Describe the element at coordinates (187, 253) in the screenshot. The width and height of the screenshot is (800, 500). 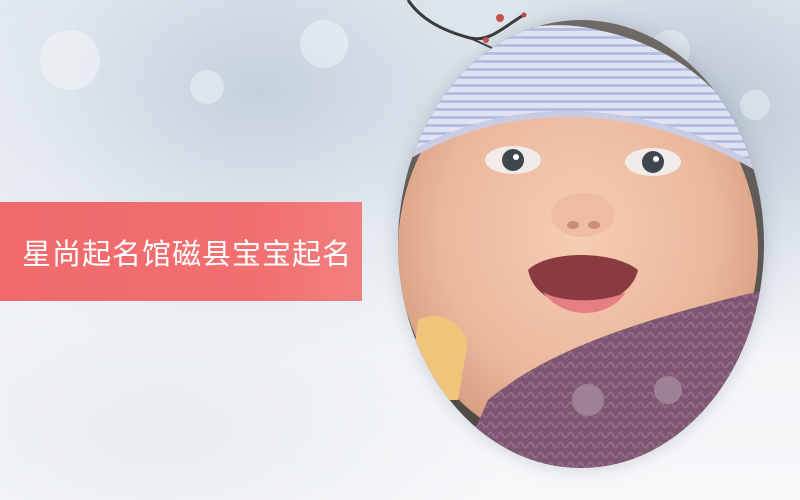
I see `banner-title: 星尚起名馆磁县宝宝起名` at that location.